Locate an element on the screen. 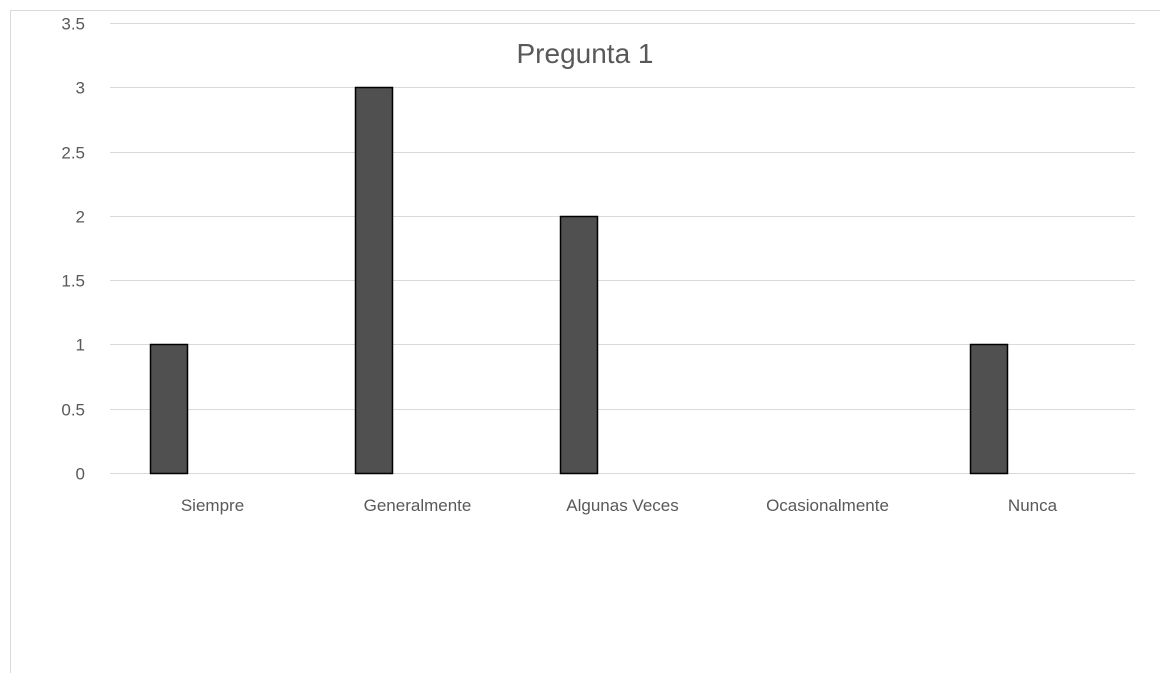  y-tick-label: 2 is located at coordinates (80, 217).